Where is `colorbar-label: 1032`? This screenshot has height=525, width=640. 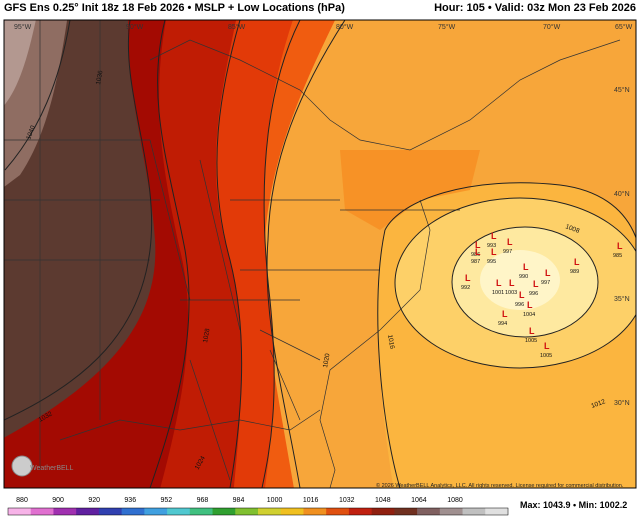
colorbar-label: 1032 is located at coordinates (347, 500).